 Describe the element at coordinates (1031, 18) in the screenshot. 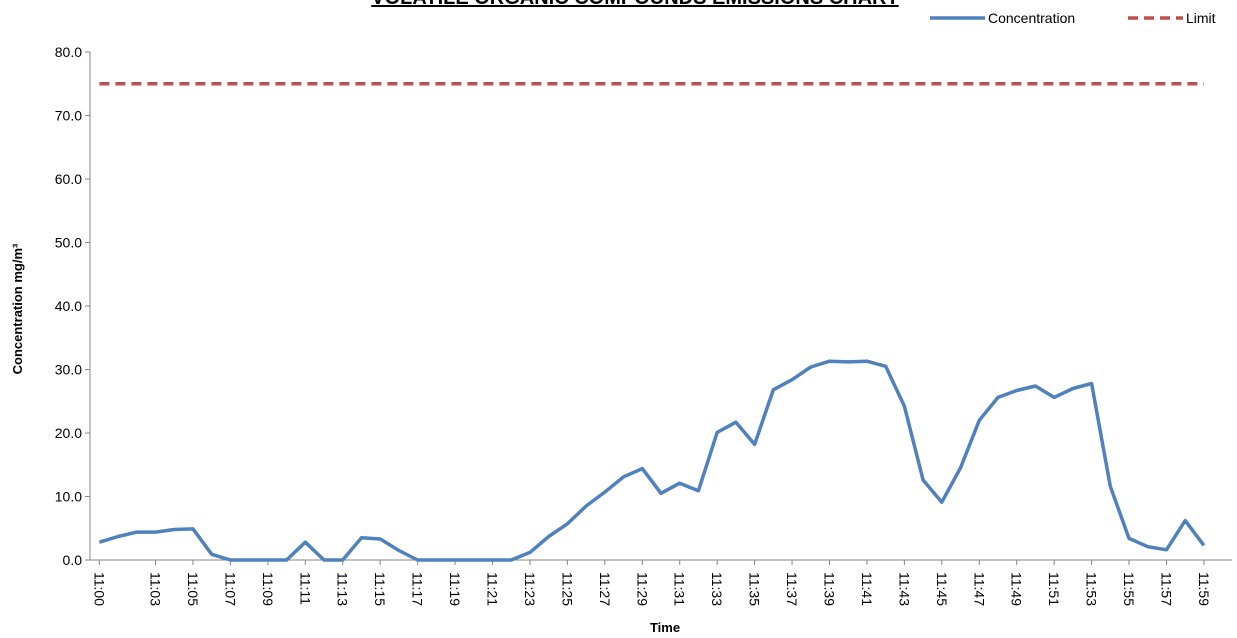

I see `legend-label-concentration: Concentration` at that location.